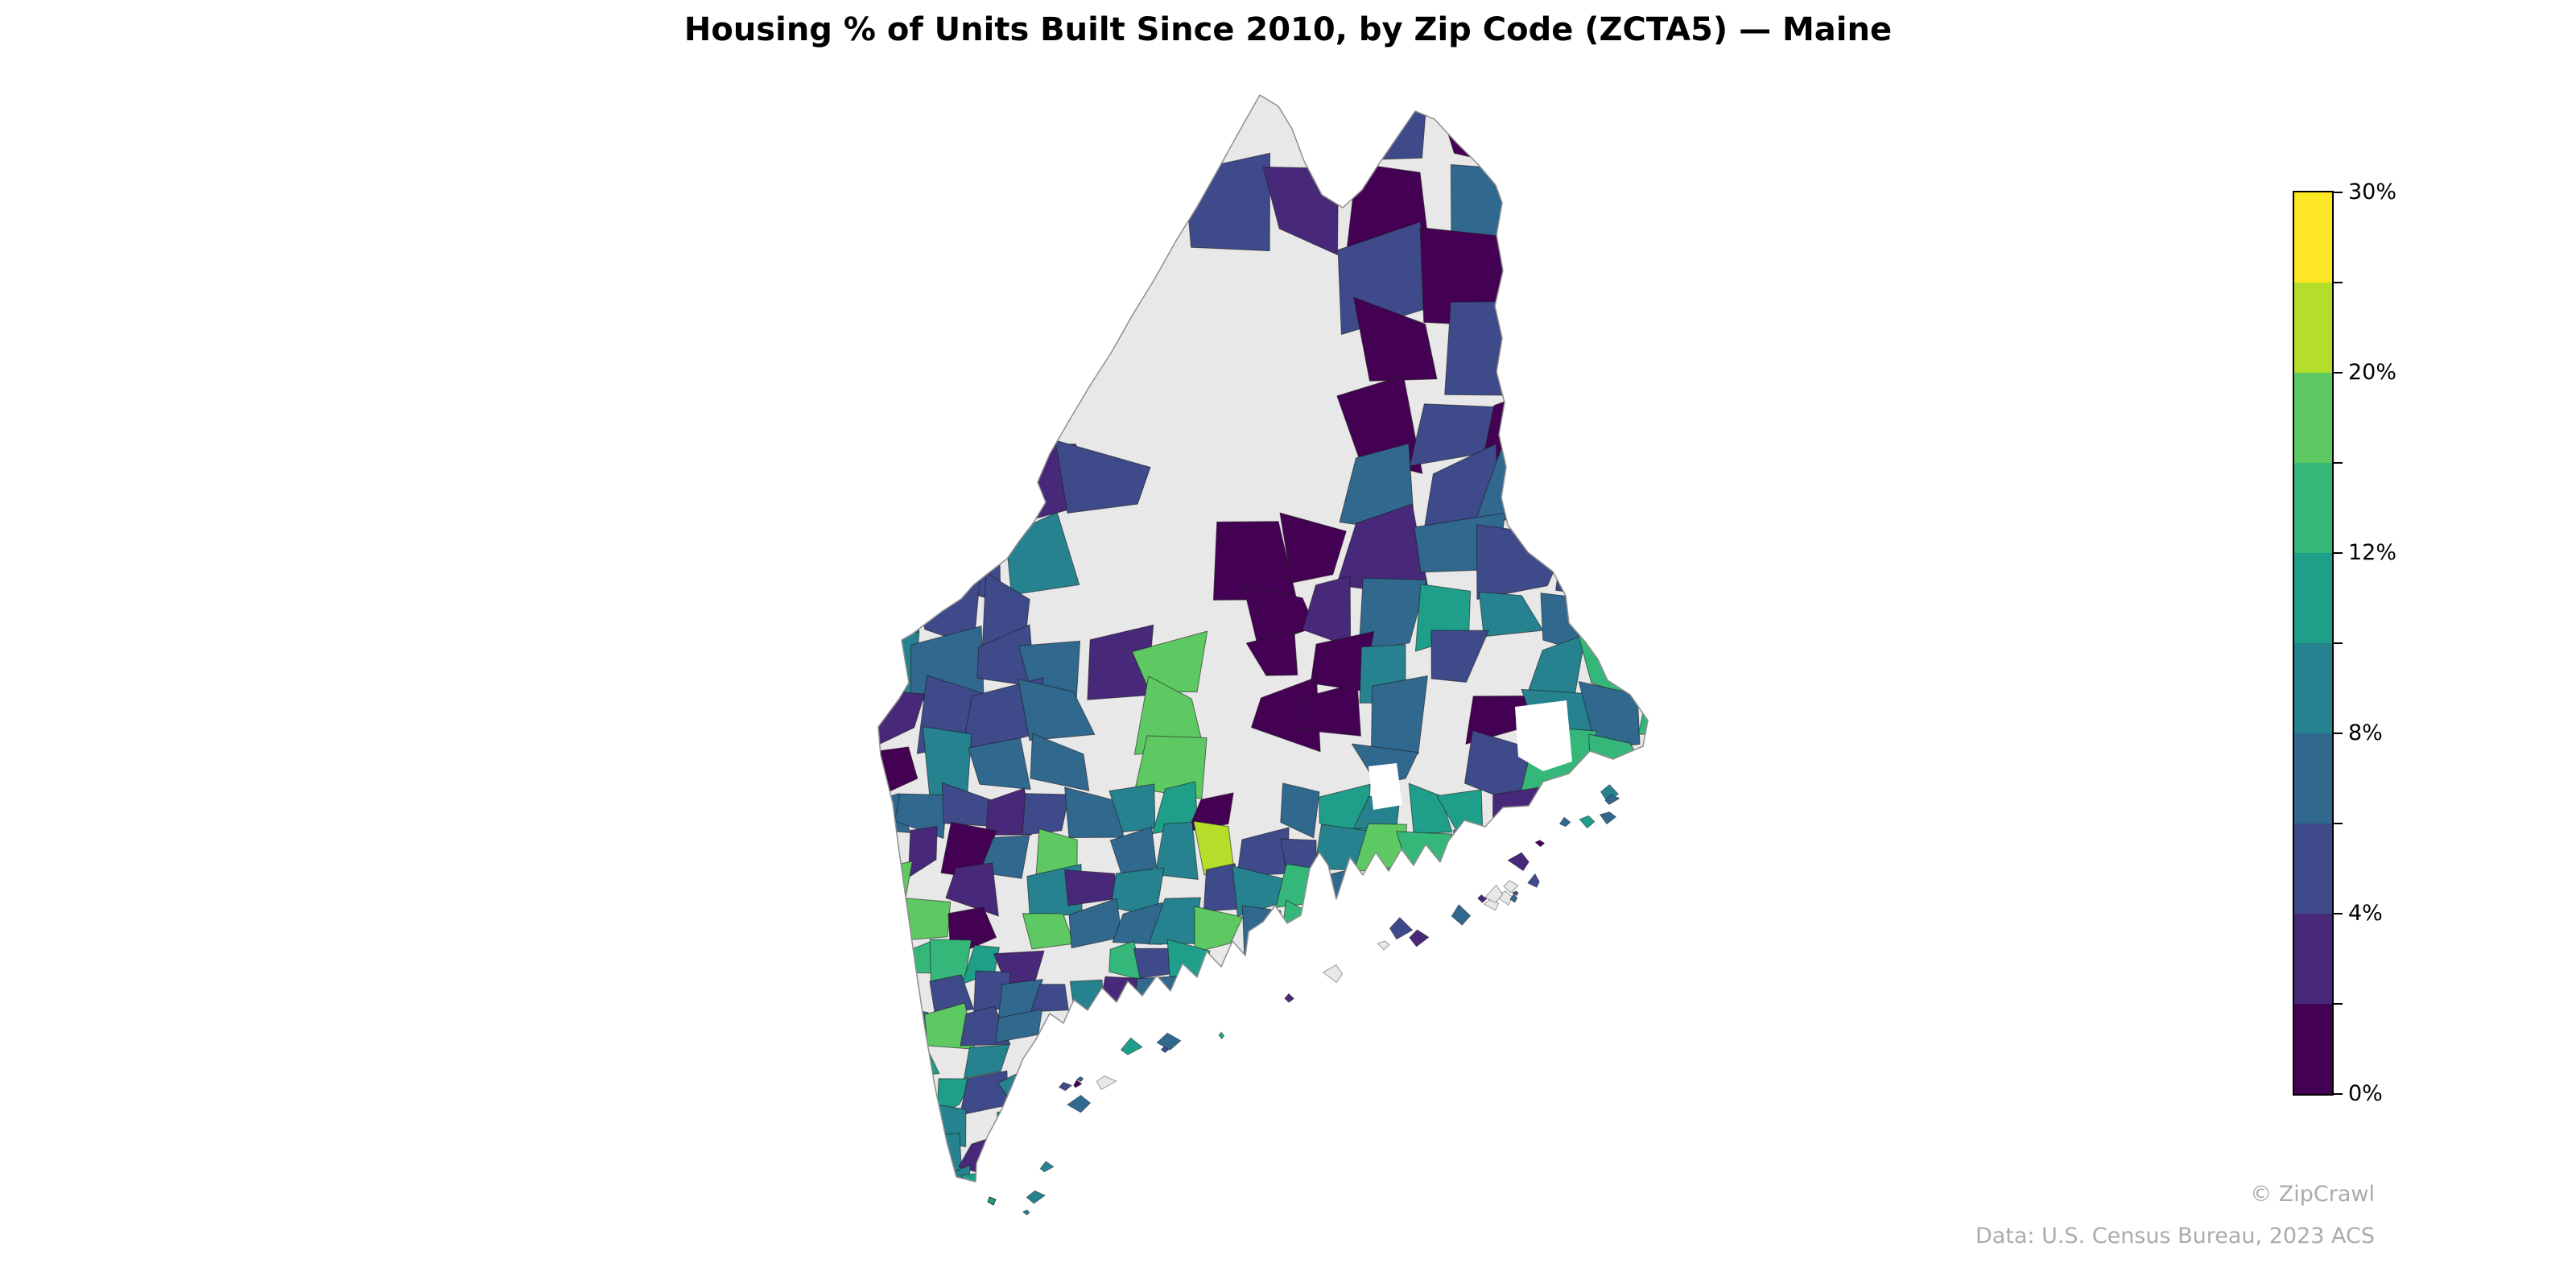 This screenshot has height=1288, width=2576. Describe the element at coordinates (2365, 732) in the screenshot. I see `colorbar-tick-label: 8%` at that location.